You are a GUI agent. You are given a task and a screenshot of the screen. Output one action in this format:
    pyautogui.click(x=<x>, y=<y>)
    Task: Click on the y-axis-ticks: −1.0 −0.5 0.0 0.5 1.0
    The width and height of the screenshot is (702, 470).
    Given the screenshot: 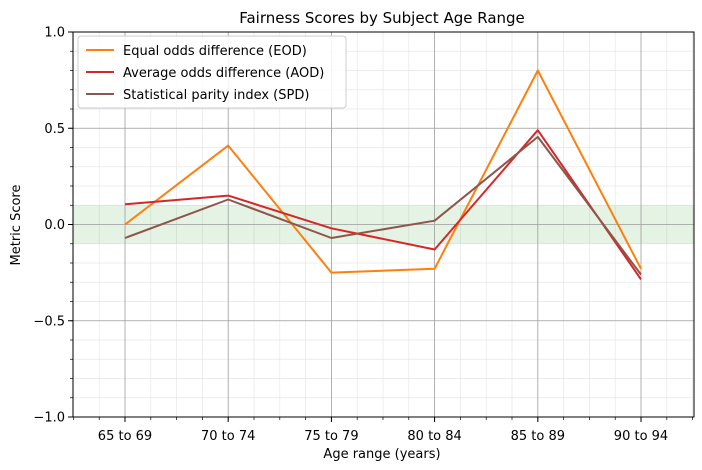 What is the action you would take?
    pyautogui.click(x=53, y=226)
    